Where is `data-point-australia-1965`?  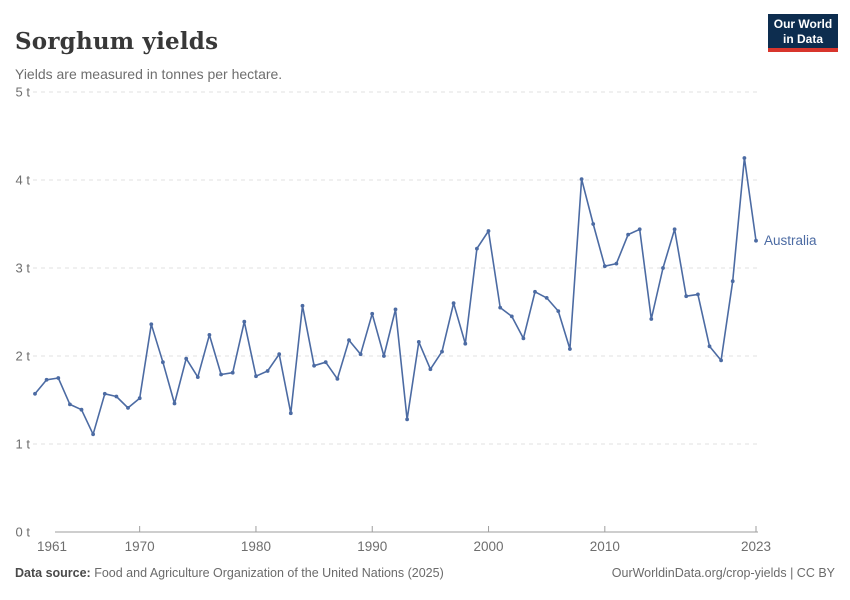
data-point-australia-1965 is located at coordinates (81, 409).